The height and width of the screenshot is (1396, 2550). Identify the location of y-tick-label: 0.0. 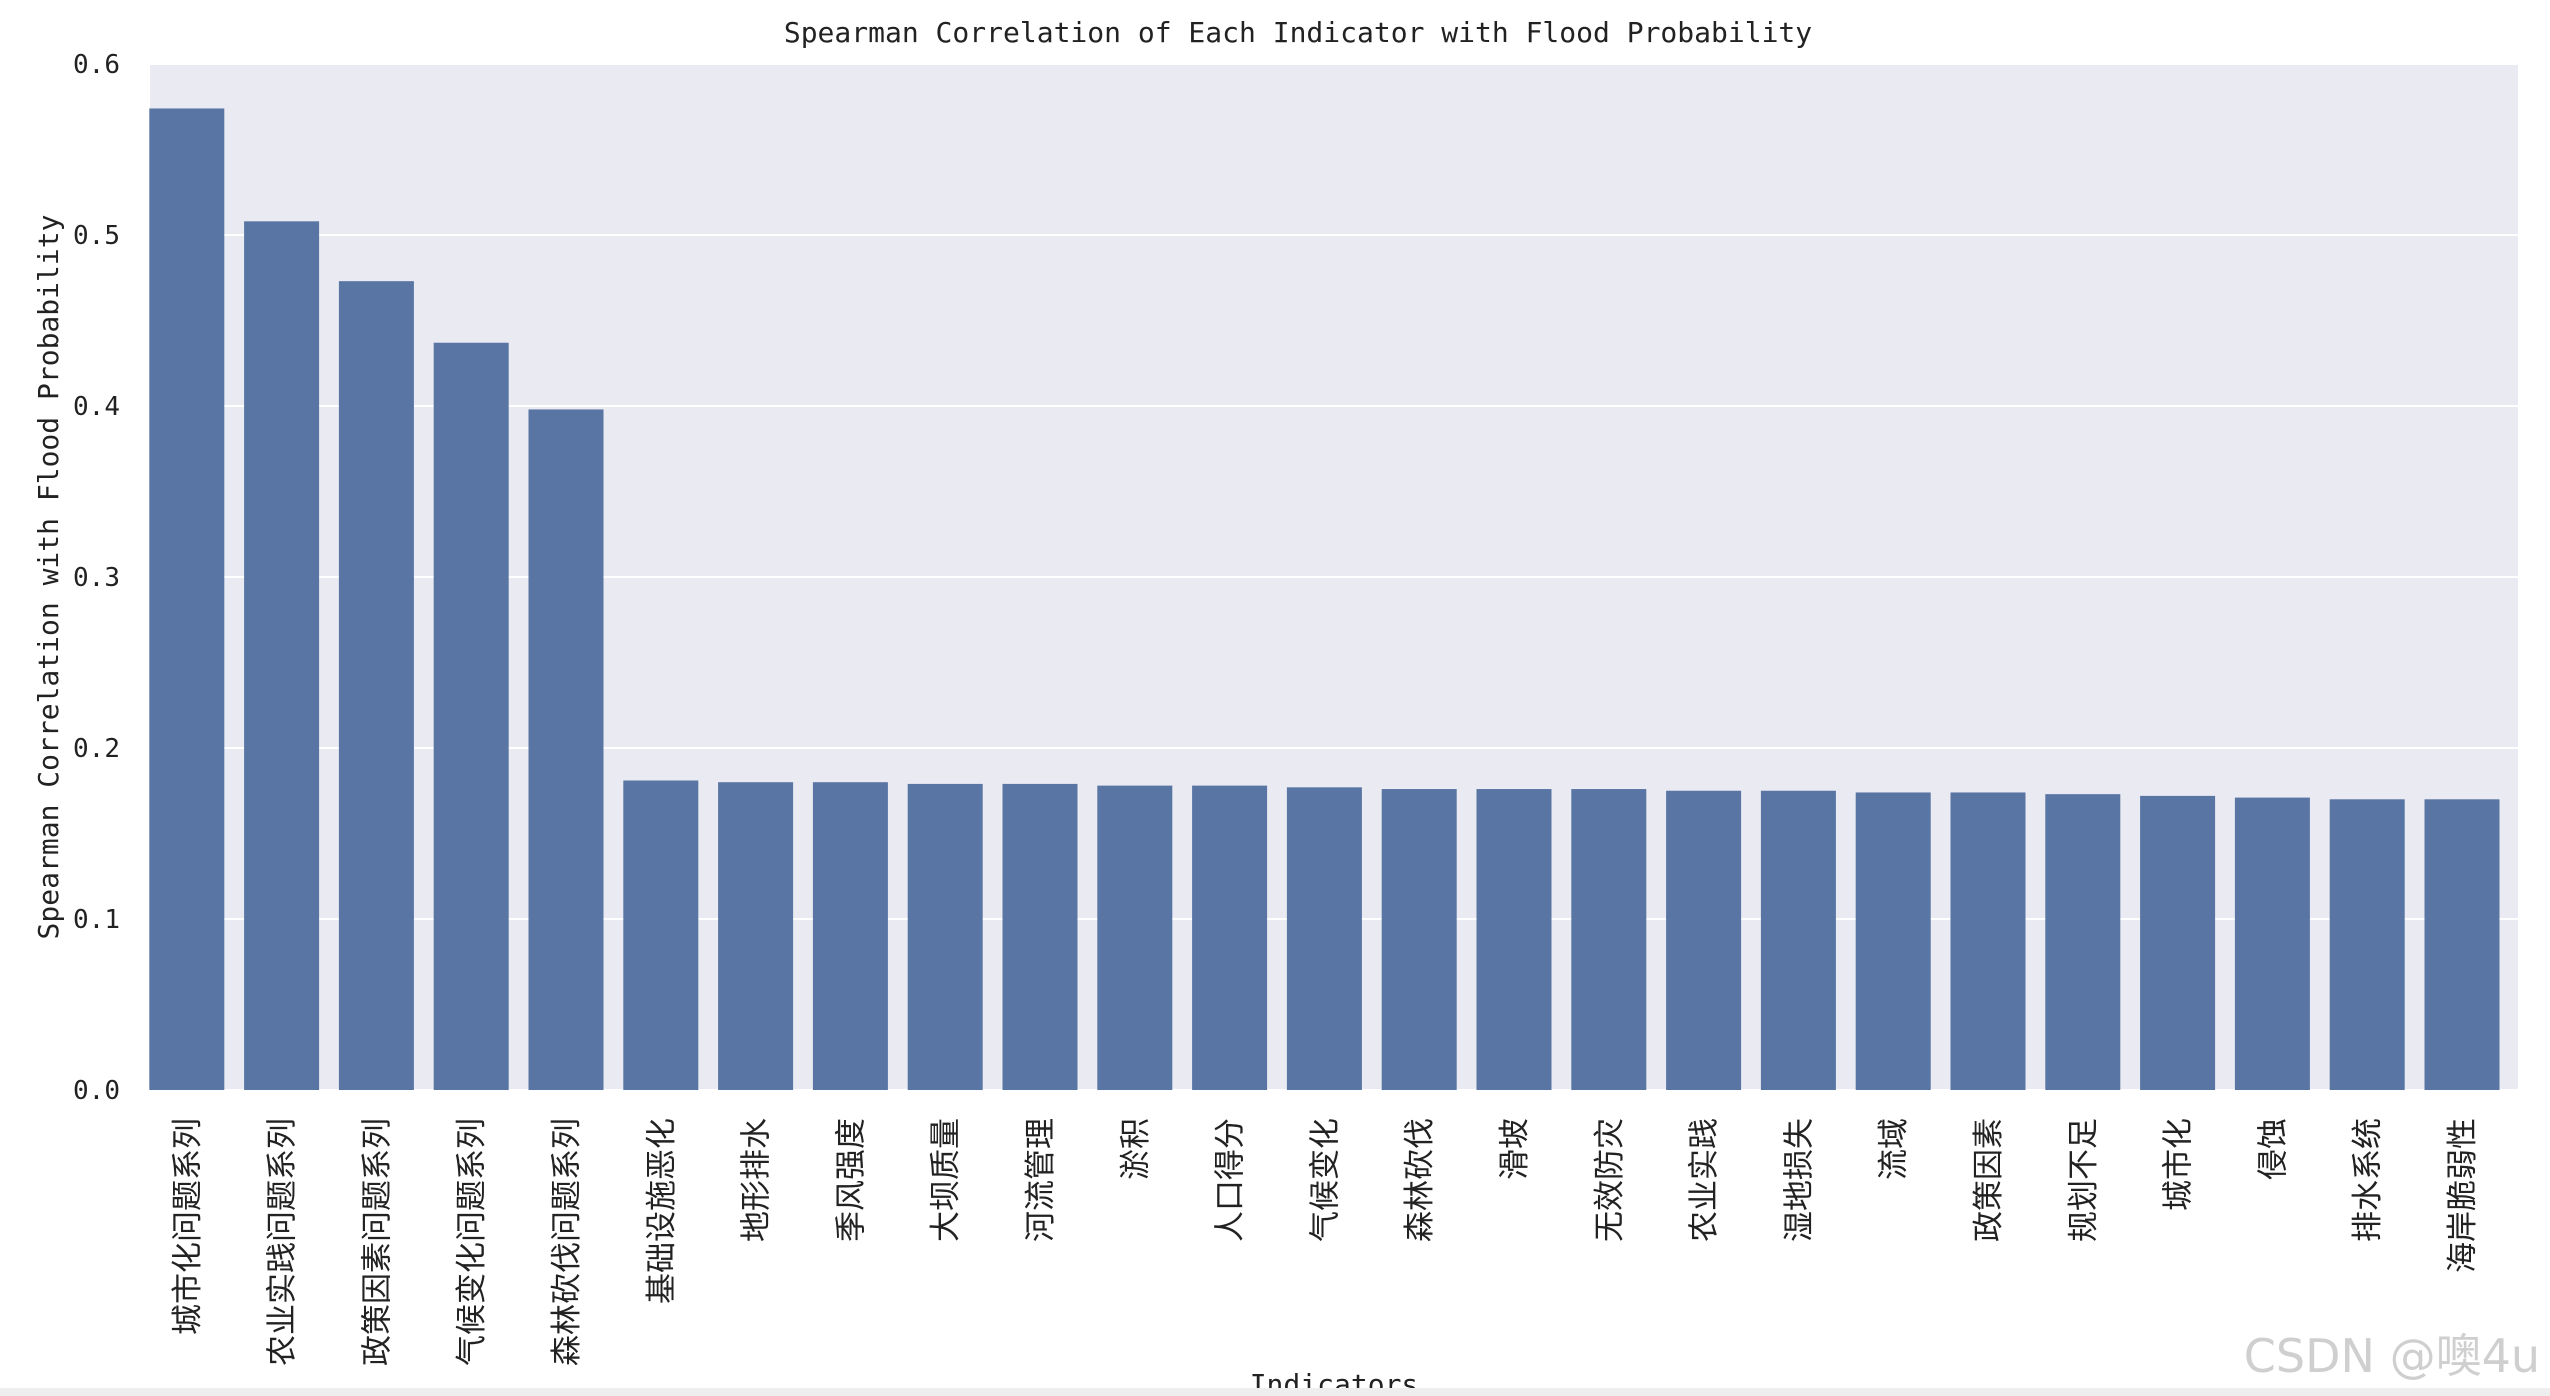
(96, 1091).